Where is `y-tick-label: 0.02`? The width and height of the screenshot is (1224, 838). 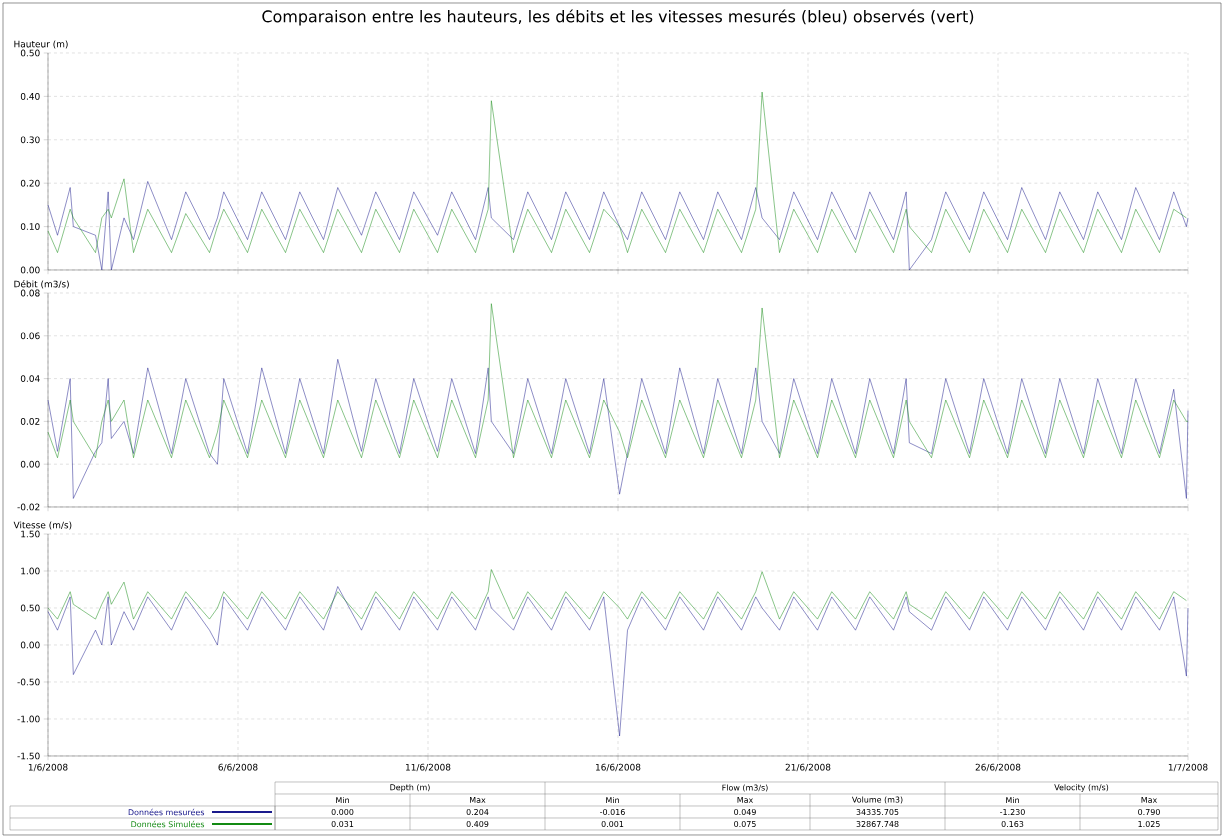
y-tick-label: 0.02 is located at coordinates (30, 421).